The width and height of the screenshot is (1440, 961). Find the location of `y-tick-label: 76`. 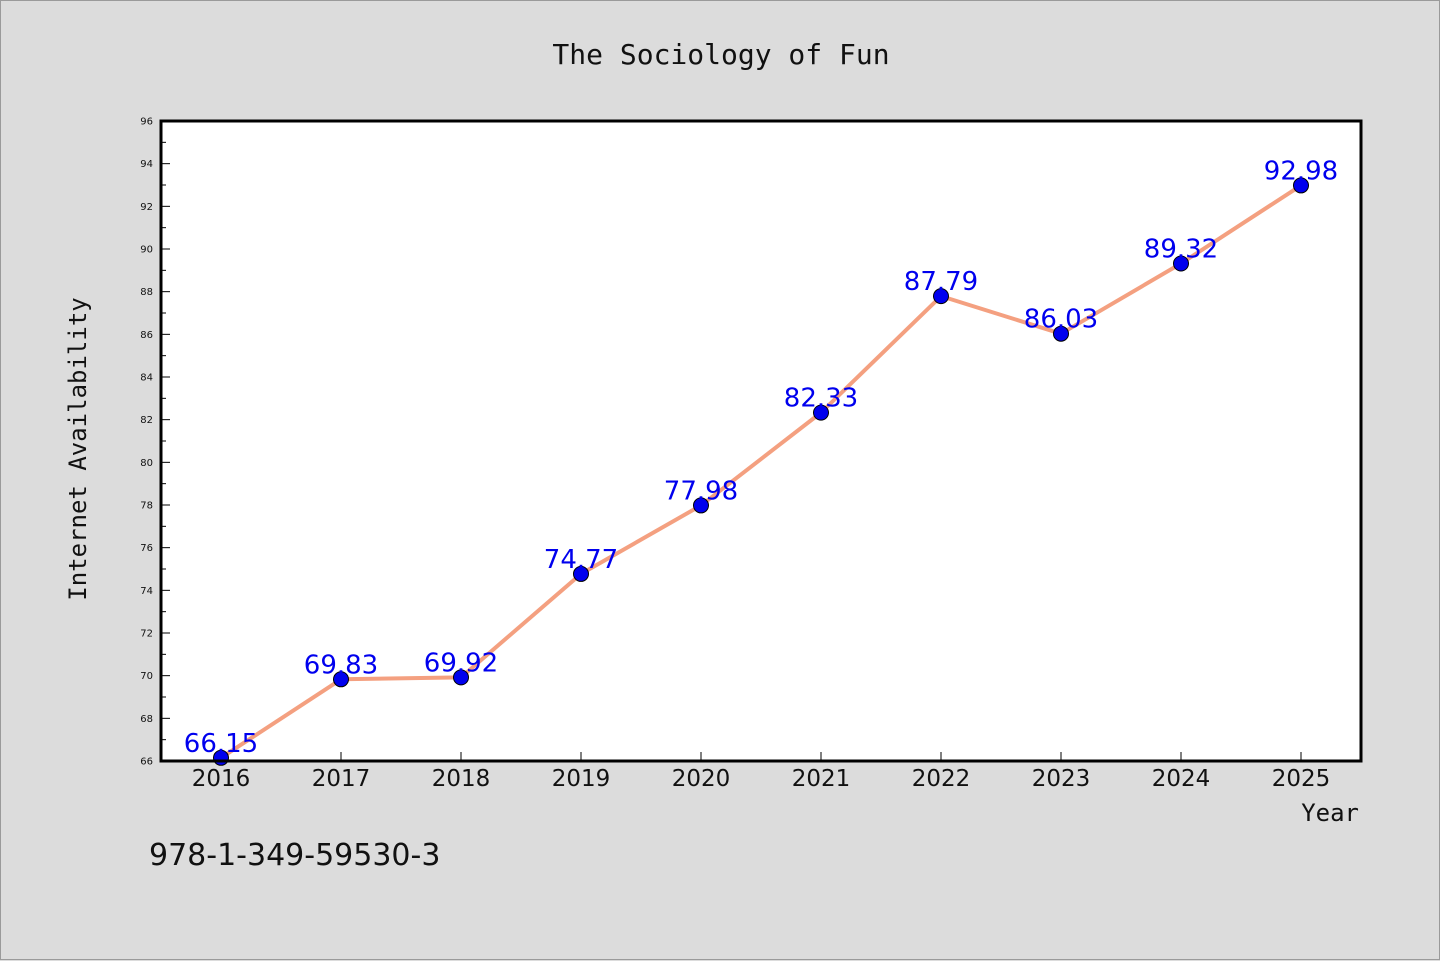

y-tick-label: 76 is located at coordinates (146, 548).